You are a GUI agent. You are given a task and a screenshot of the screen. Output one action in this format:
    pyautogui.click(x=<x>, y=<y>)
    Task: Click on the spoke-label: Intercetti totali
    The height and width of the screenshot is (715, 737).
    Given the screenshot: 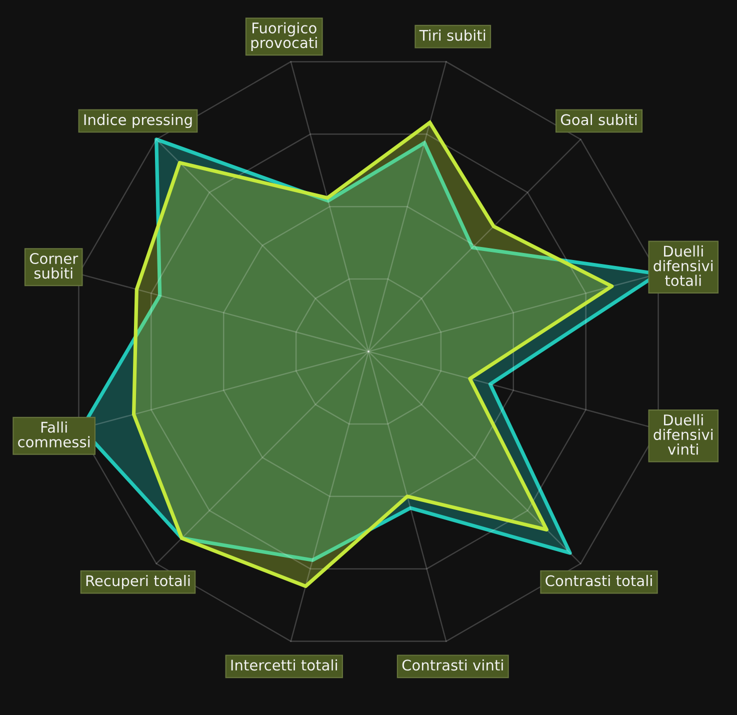 What is the action you would take?
    pyautogui.click(x=284, y=665)
    